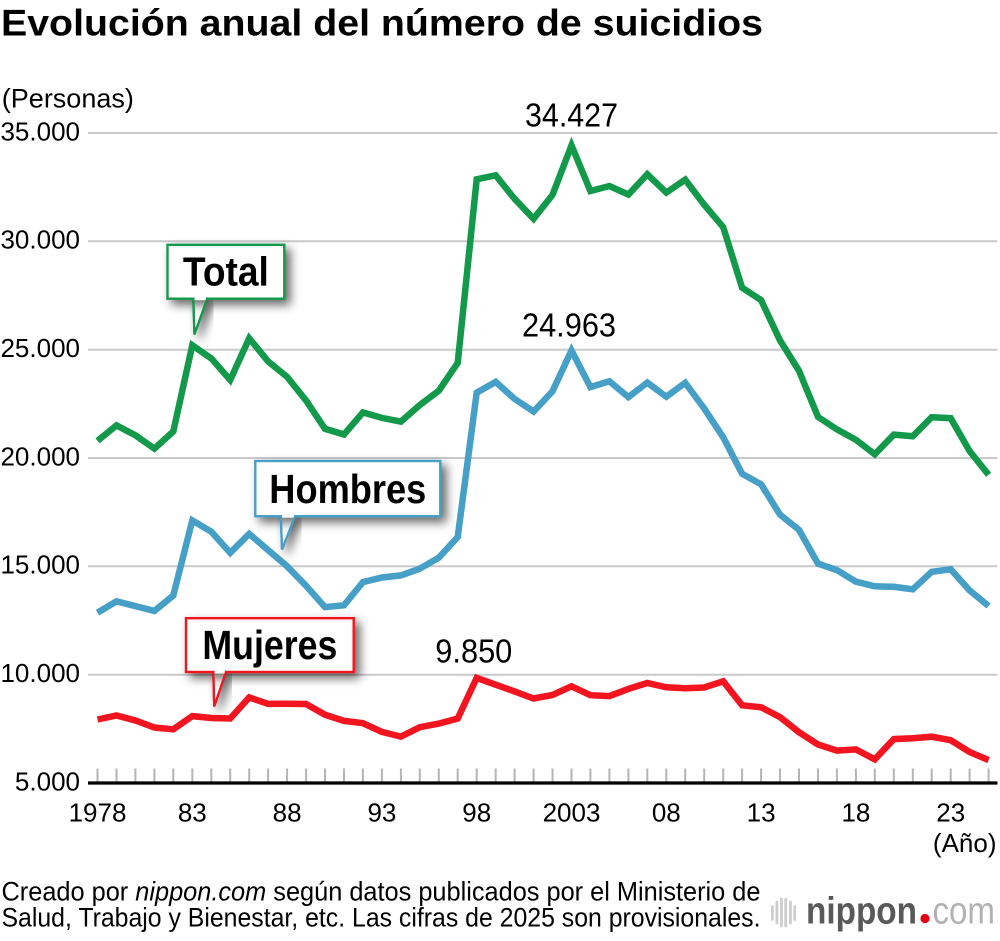 This screenshot has width=1000, height=941. What do you see at coordinates (666, 813) in the screenshot?
I see `svg-text: 08` at bounding box center [666, 813].